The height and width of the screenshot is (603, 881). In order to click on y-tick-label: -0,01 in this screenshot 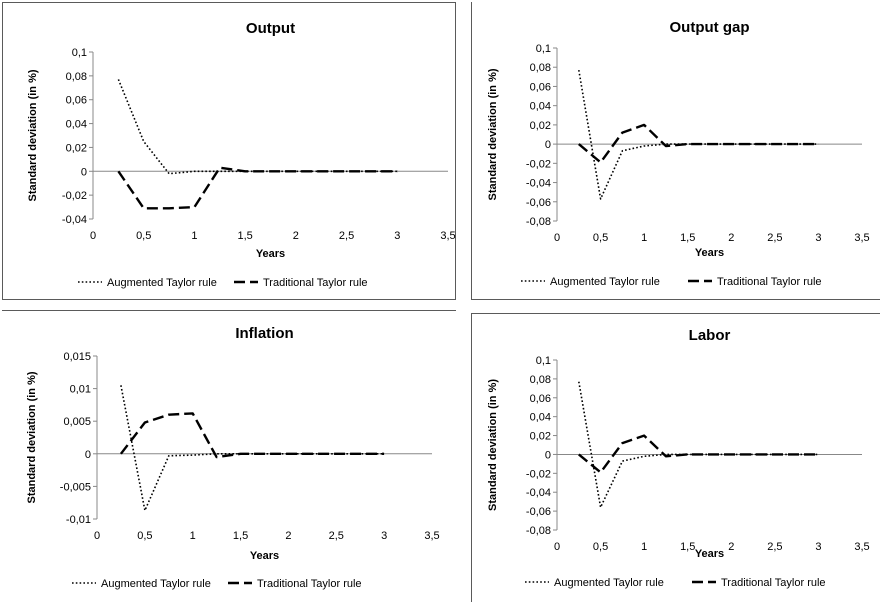, I will do `click(78, 520)`.